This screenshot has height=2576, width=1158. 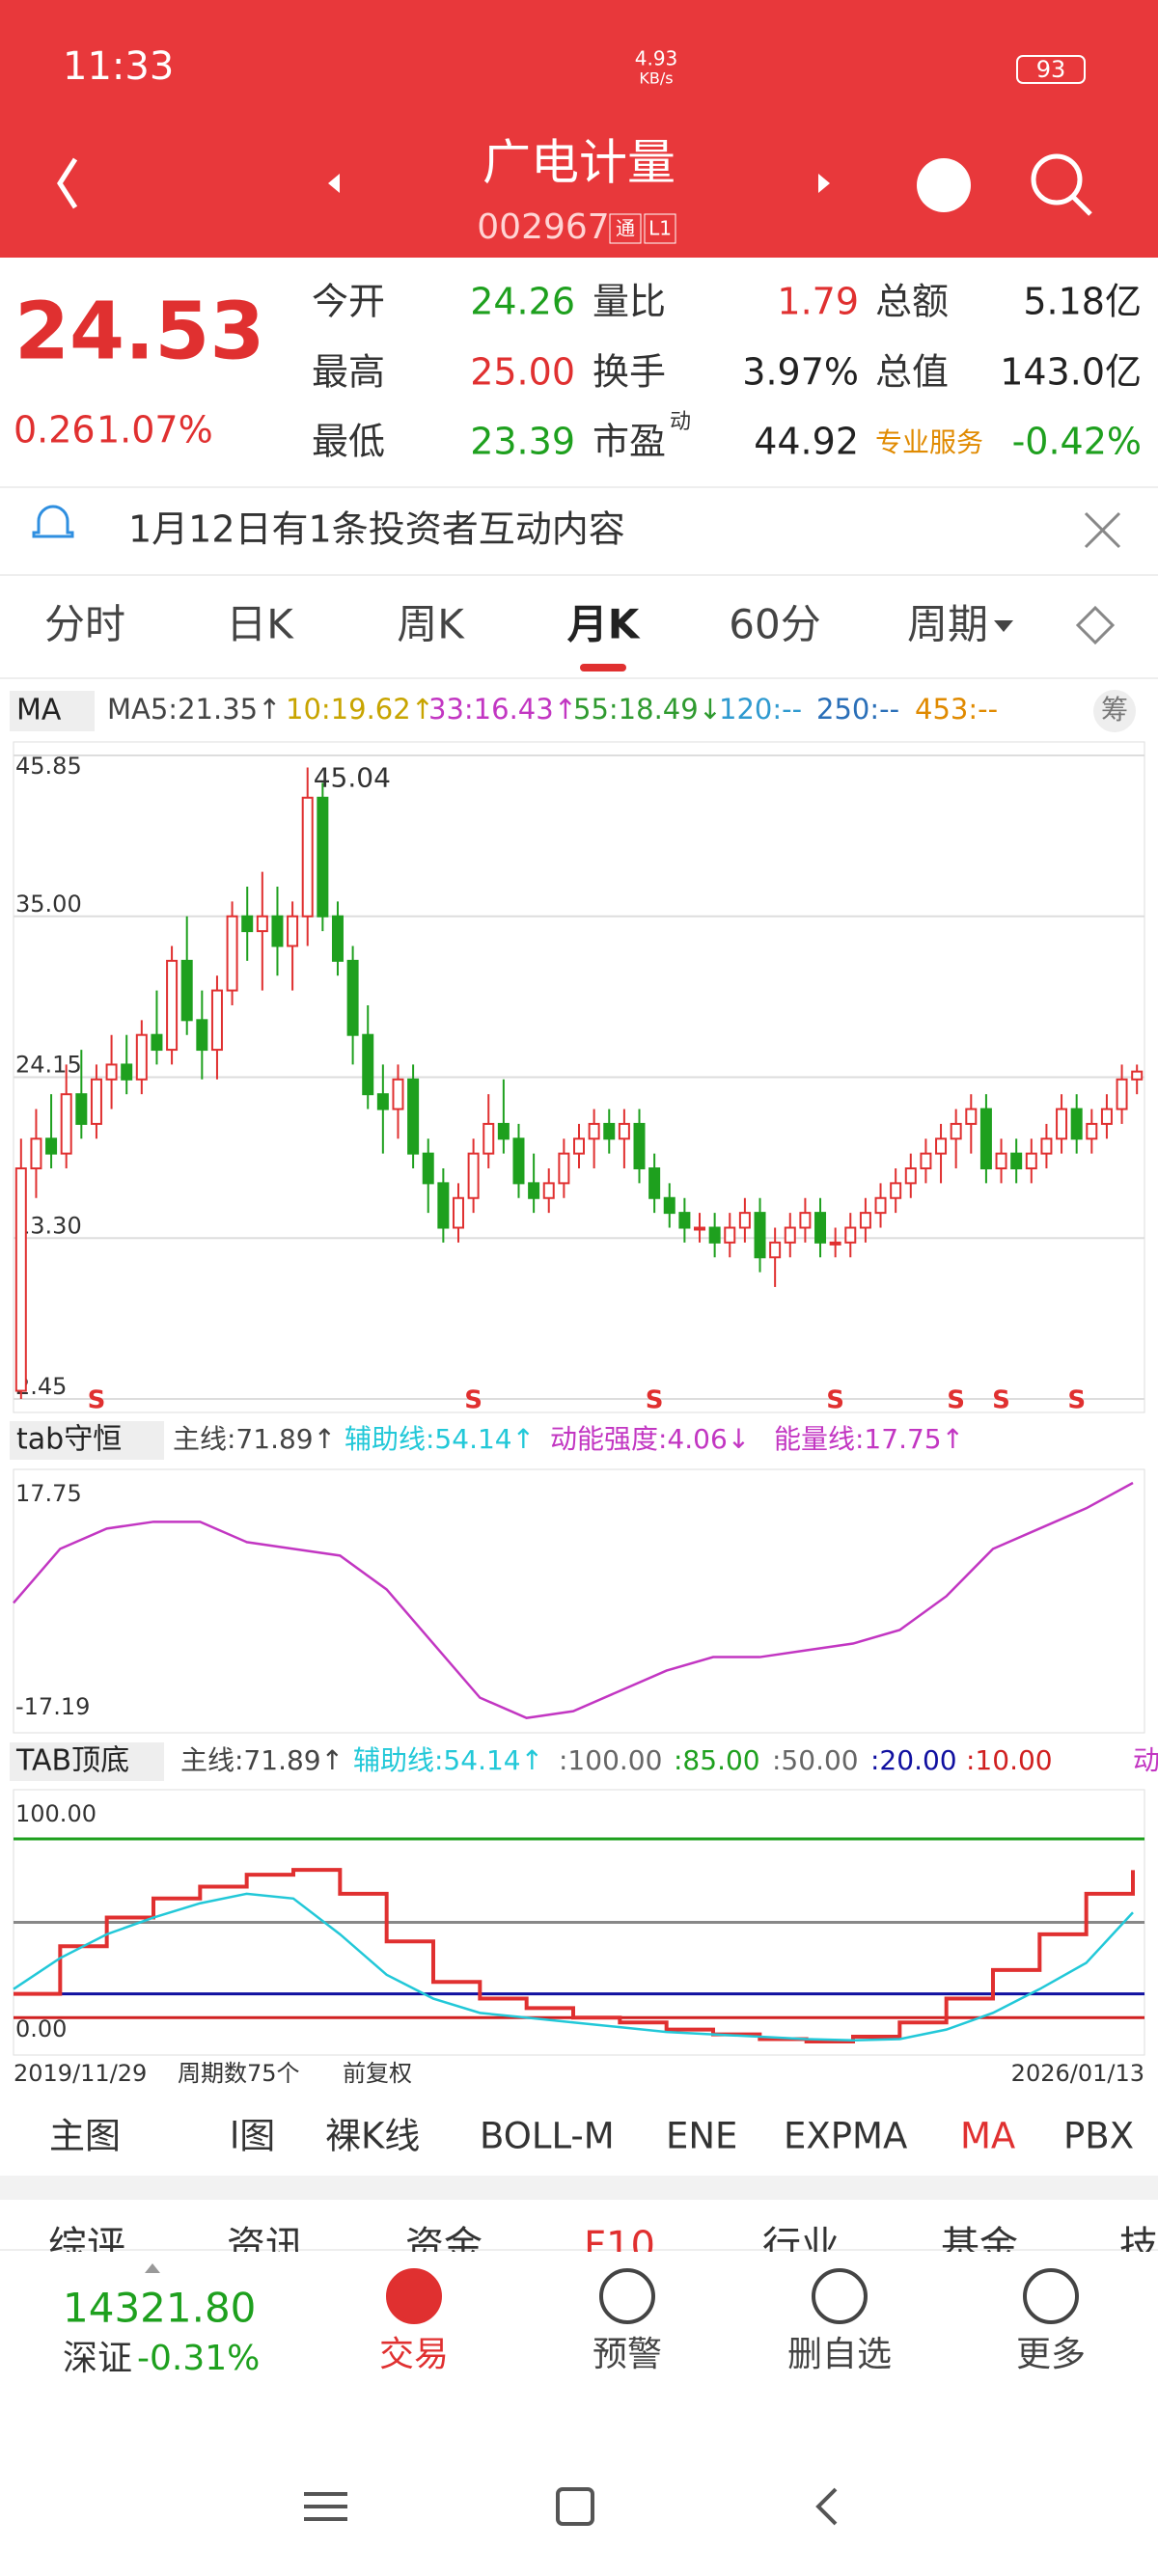 What do you see at coordinates (67, 183) in the screenshot?
I see `back-icon` at bounding box center [67, 183].